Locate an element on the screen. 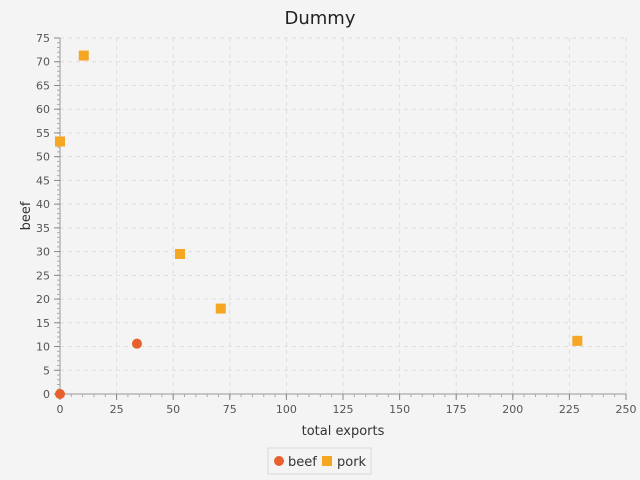  y-axis-label: beef is located at coordinates (26, 215).